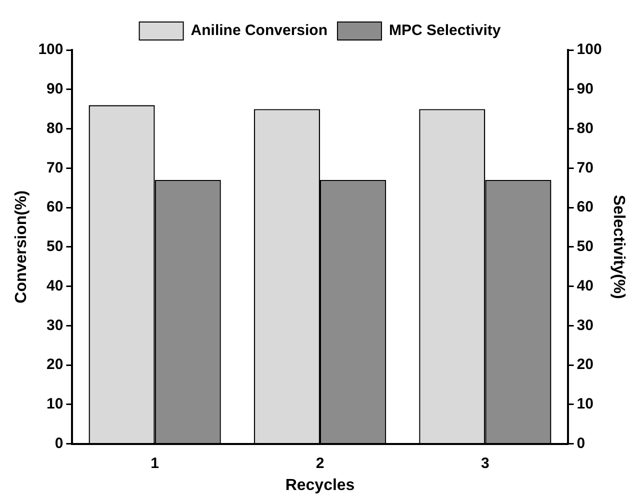  What do you see at coordinates (320, 463) in the screenshot?
I see `x-tick-label: 2` at bounding box center [320, 463].